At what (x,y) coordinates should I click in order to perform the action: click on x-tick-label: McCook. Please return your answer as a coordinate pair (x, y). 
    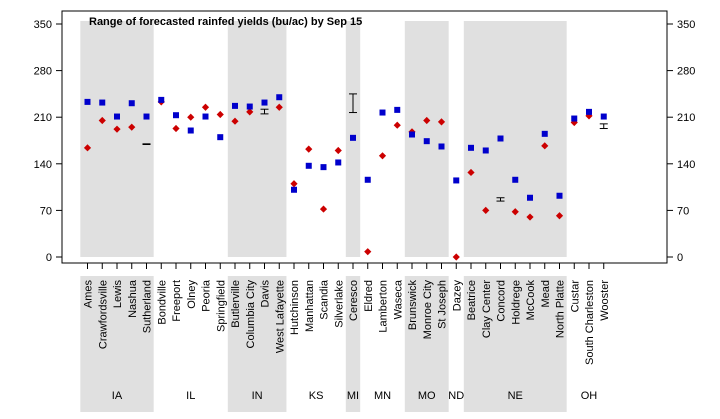
    Looking at the image, I should click on (531, 300).